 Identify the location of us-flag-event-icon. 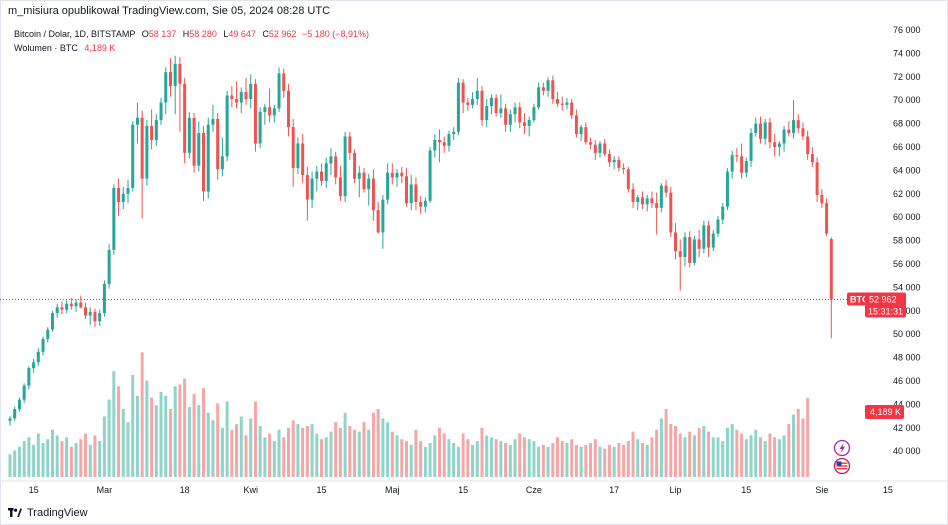
(842, 466).